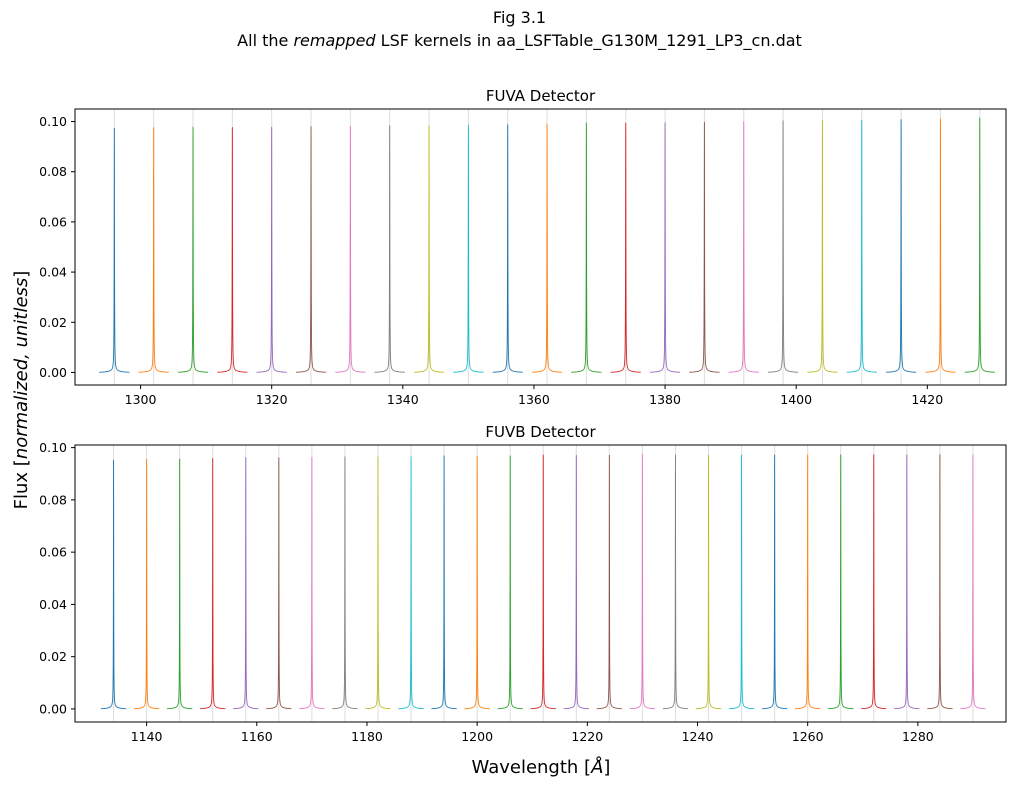 The image size is (1014, 788). Describe the element at coordinates (403, 399) in the screenshot. I see `x-tick-label: 1340` at that location.